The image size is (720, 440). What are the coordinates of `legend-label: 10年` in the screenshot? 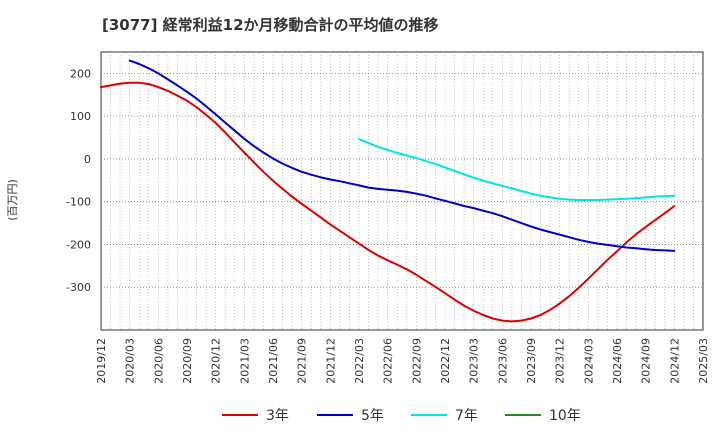 It's located at (565, 416).